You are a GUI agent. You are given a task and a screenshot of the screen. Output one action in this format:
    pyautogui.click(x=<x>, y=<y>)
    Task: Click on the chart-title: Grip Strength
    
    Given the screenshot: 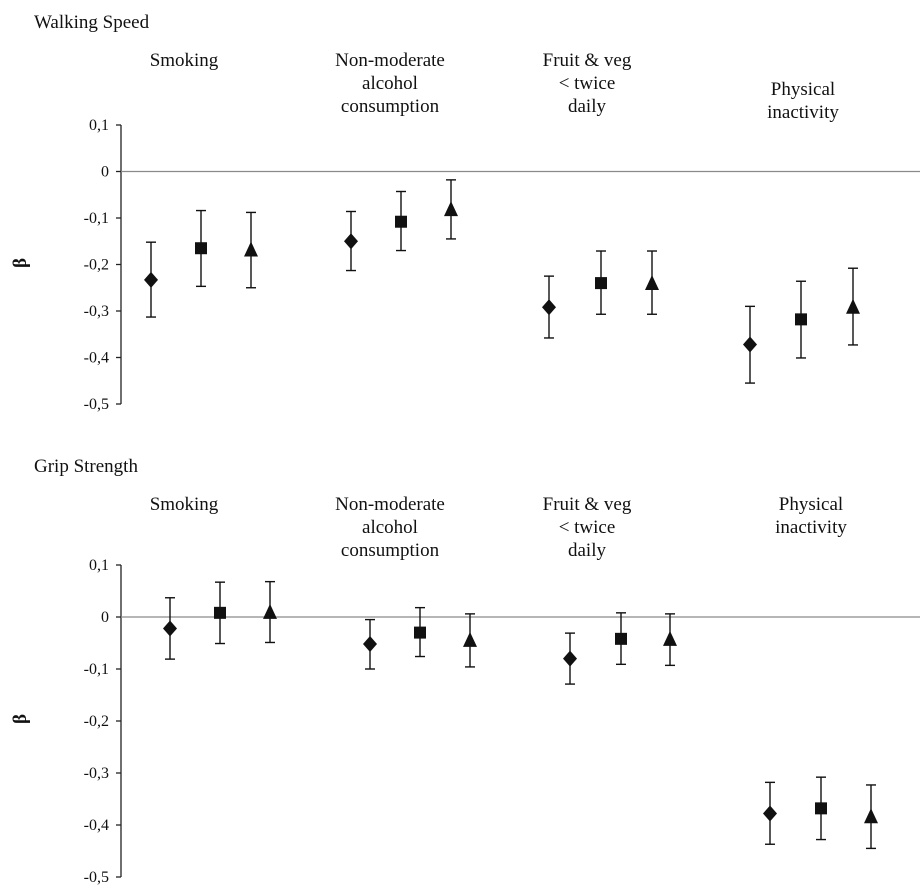 What is the action you would take?
    pyautogui.click(x=86, y=466)
    